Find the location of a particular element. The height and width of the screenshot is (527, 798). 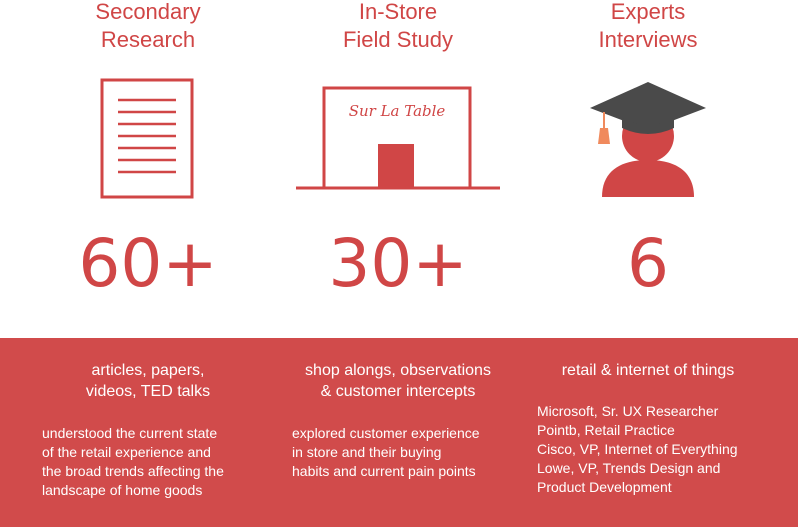

column-title-field-study: In-Store Field Study is located at coordinates (398, 26).